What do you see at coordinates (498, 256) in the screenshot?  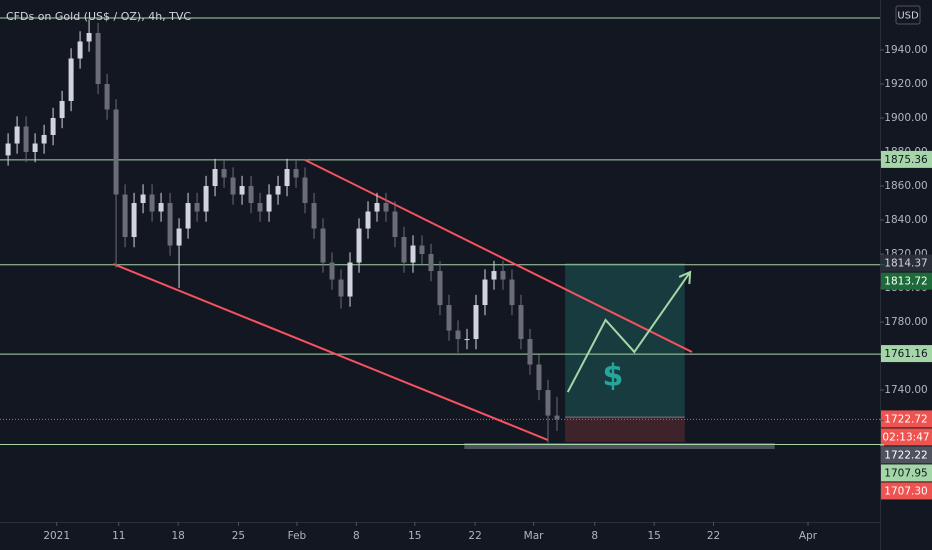 I see `trendline` at bounding box center [498, 256].